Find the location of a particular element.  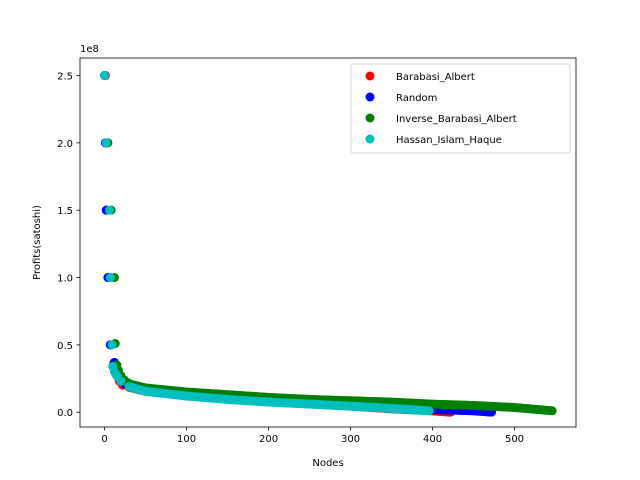

x-tick-label: 300 is located at coordinates (350, 439).